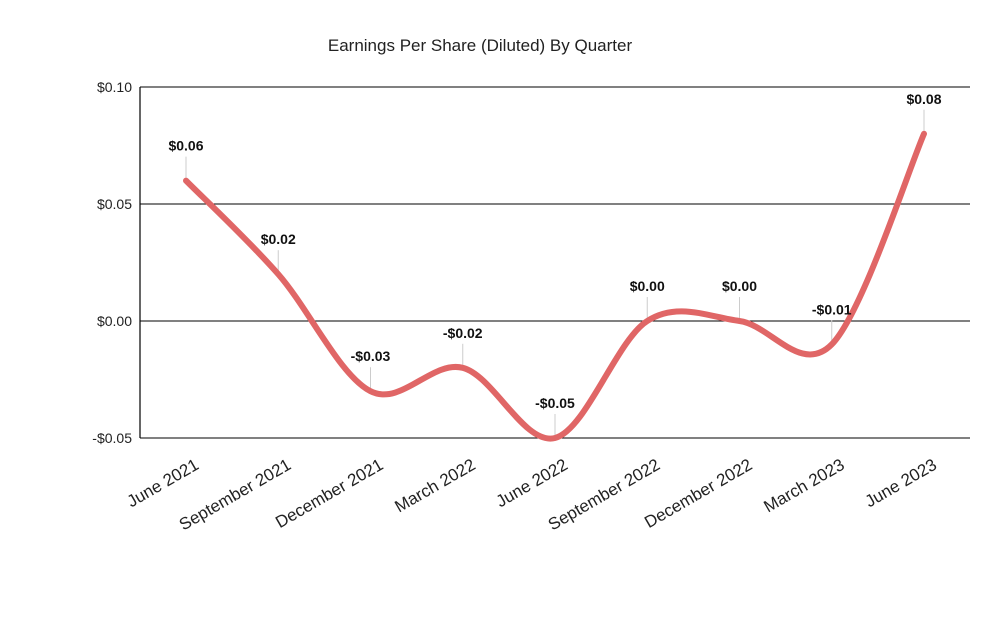  What do you see at coordinates (803, 485) in the screenshot?
I see `x-tick-label: March 2023` at bounding box center [803, 485].